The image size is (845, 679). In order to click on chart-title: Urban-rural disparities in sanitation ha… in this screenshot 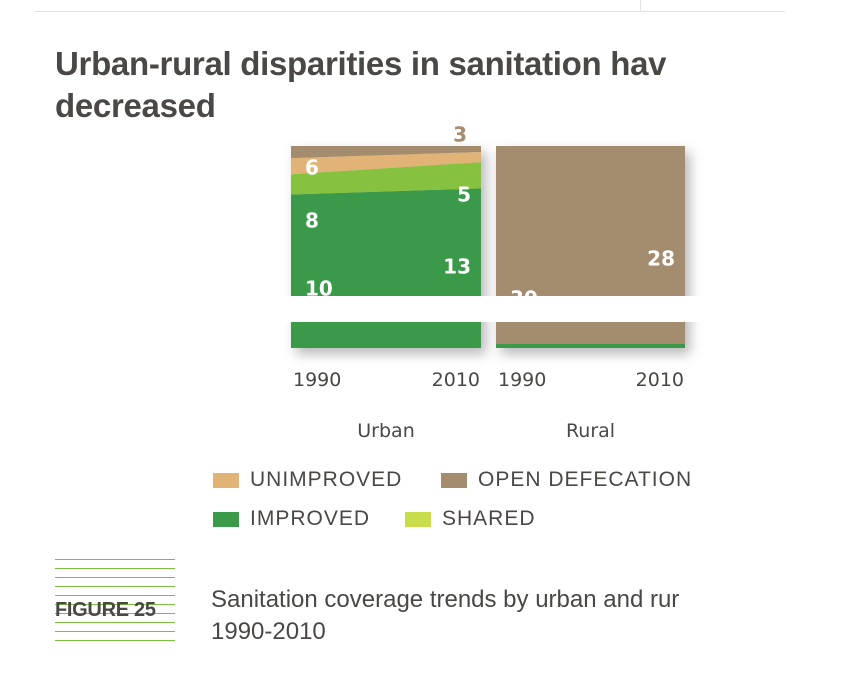, I will do `click(420, 85)`.